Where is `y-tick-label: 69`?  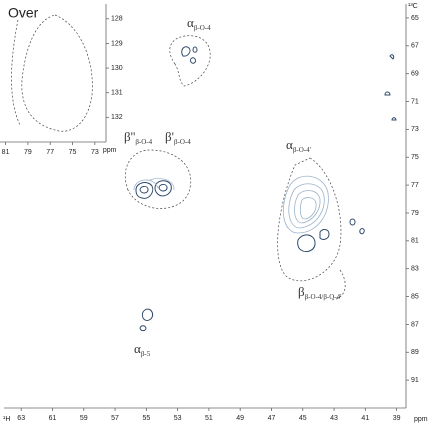 y-tick-label: 69 is located at coordinates (415, 73).